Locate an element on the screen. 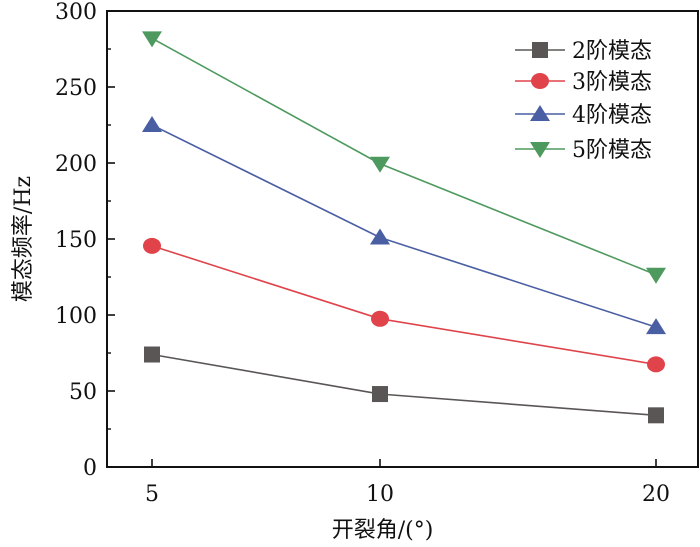 This screenshot has height=547, width=700. y-tick-label: 150 is located at coordinates (76, 240).